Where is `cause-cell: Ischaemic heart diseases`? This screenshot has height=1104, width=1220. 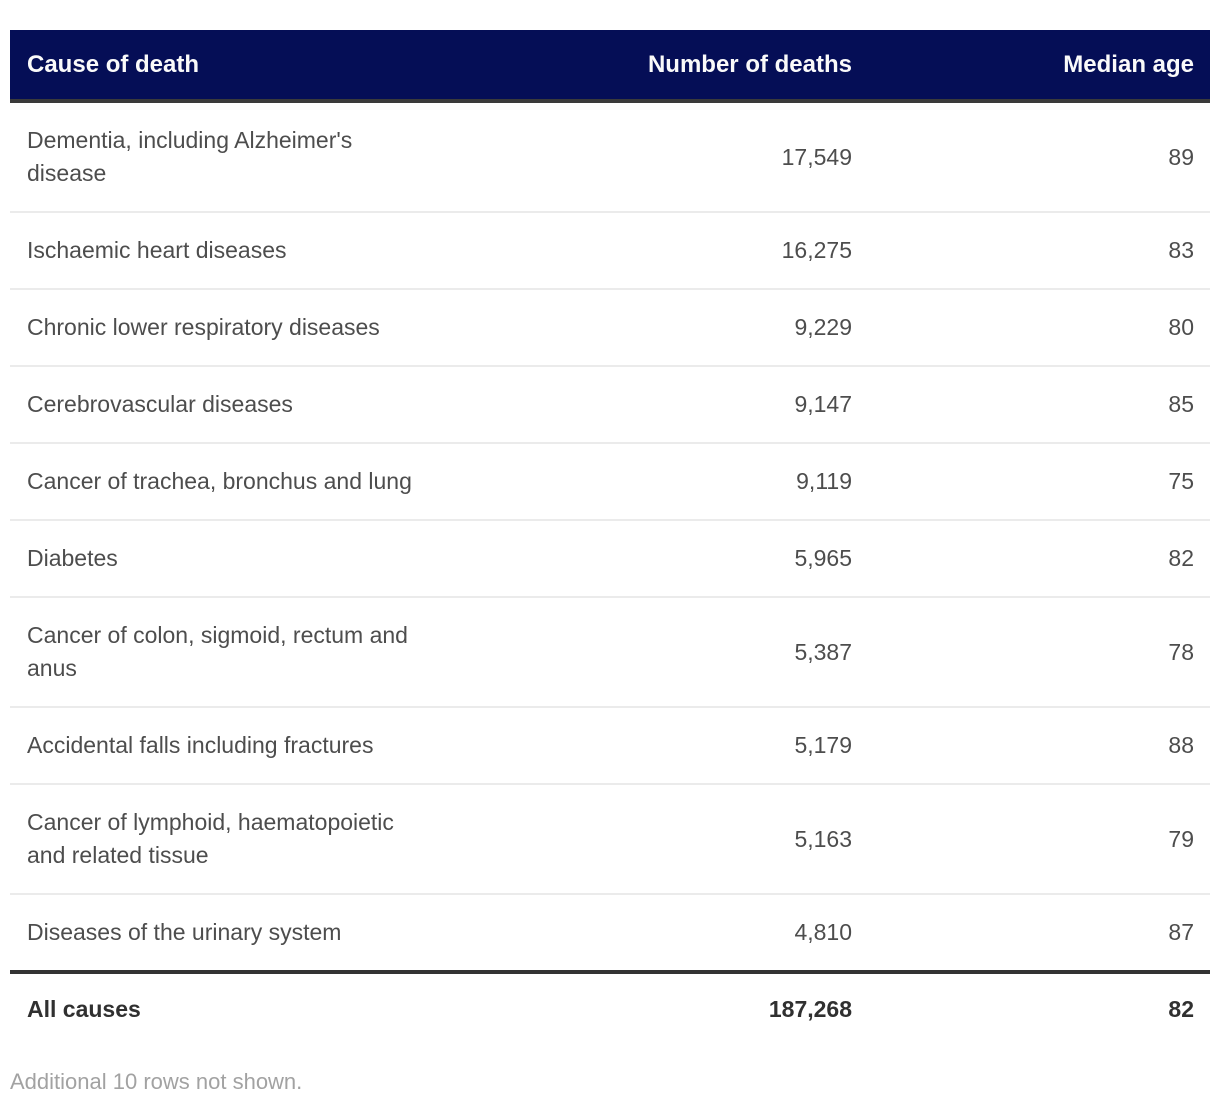 cause-cell: Ischaemic heart diseases is located at coordinates (157, 250).